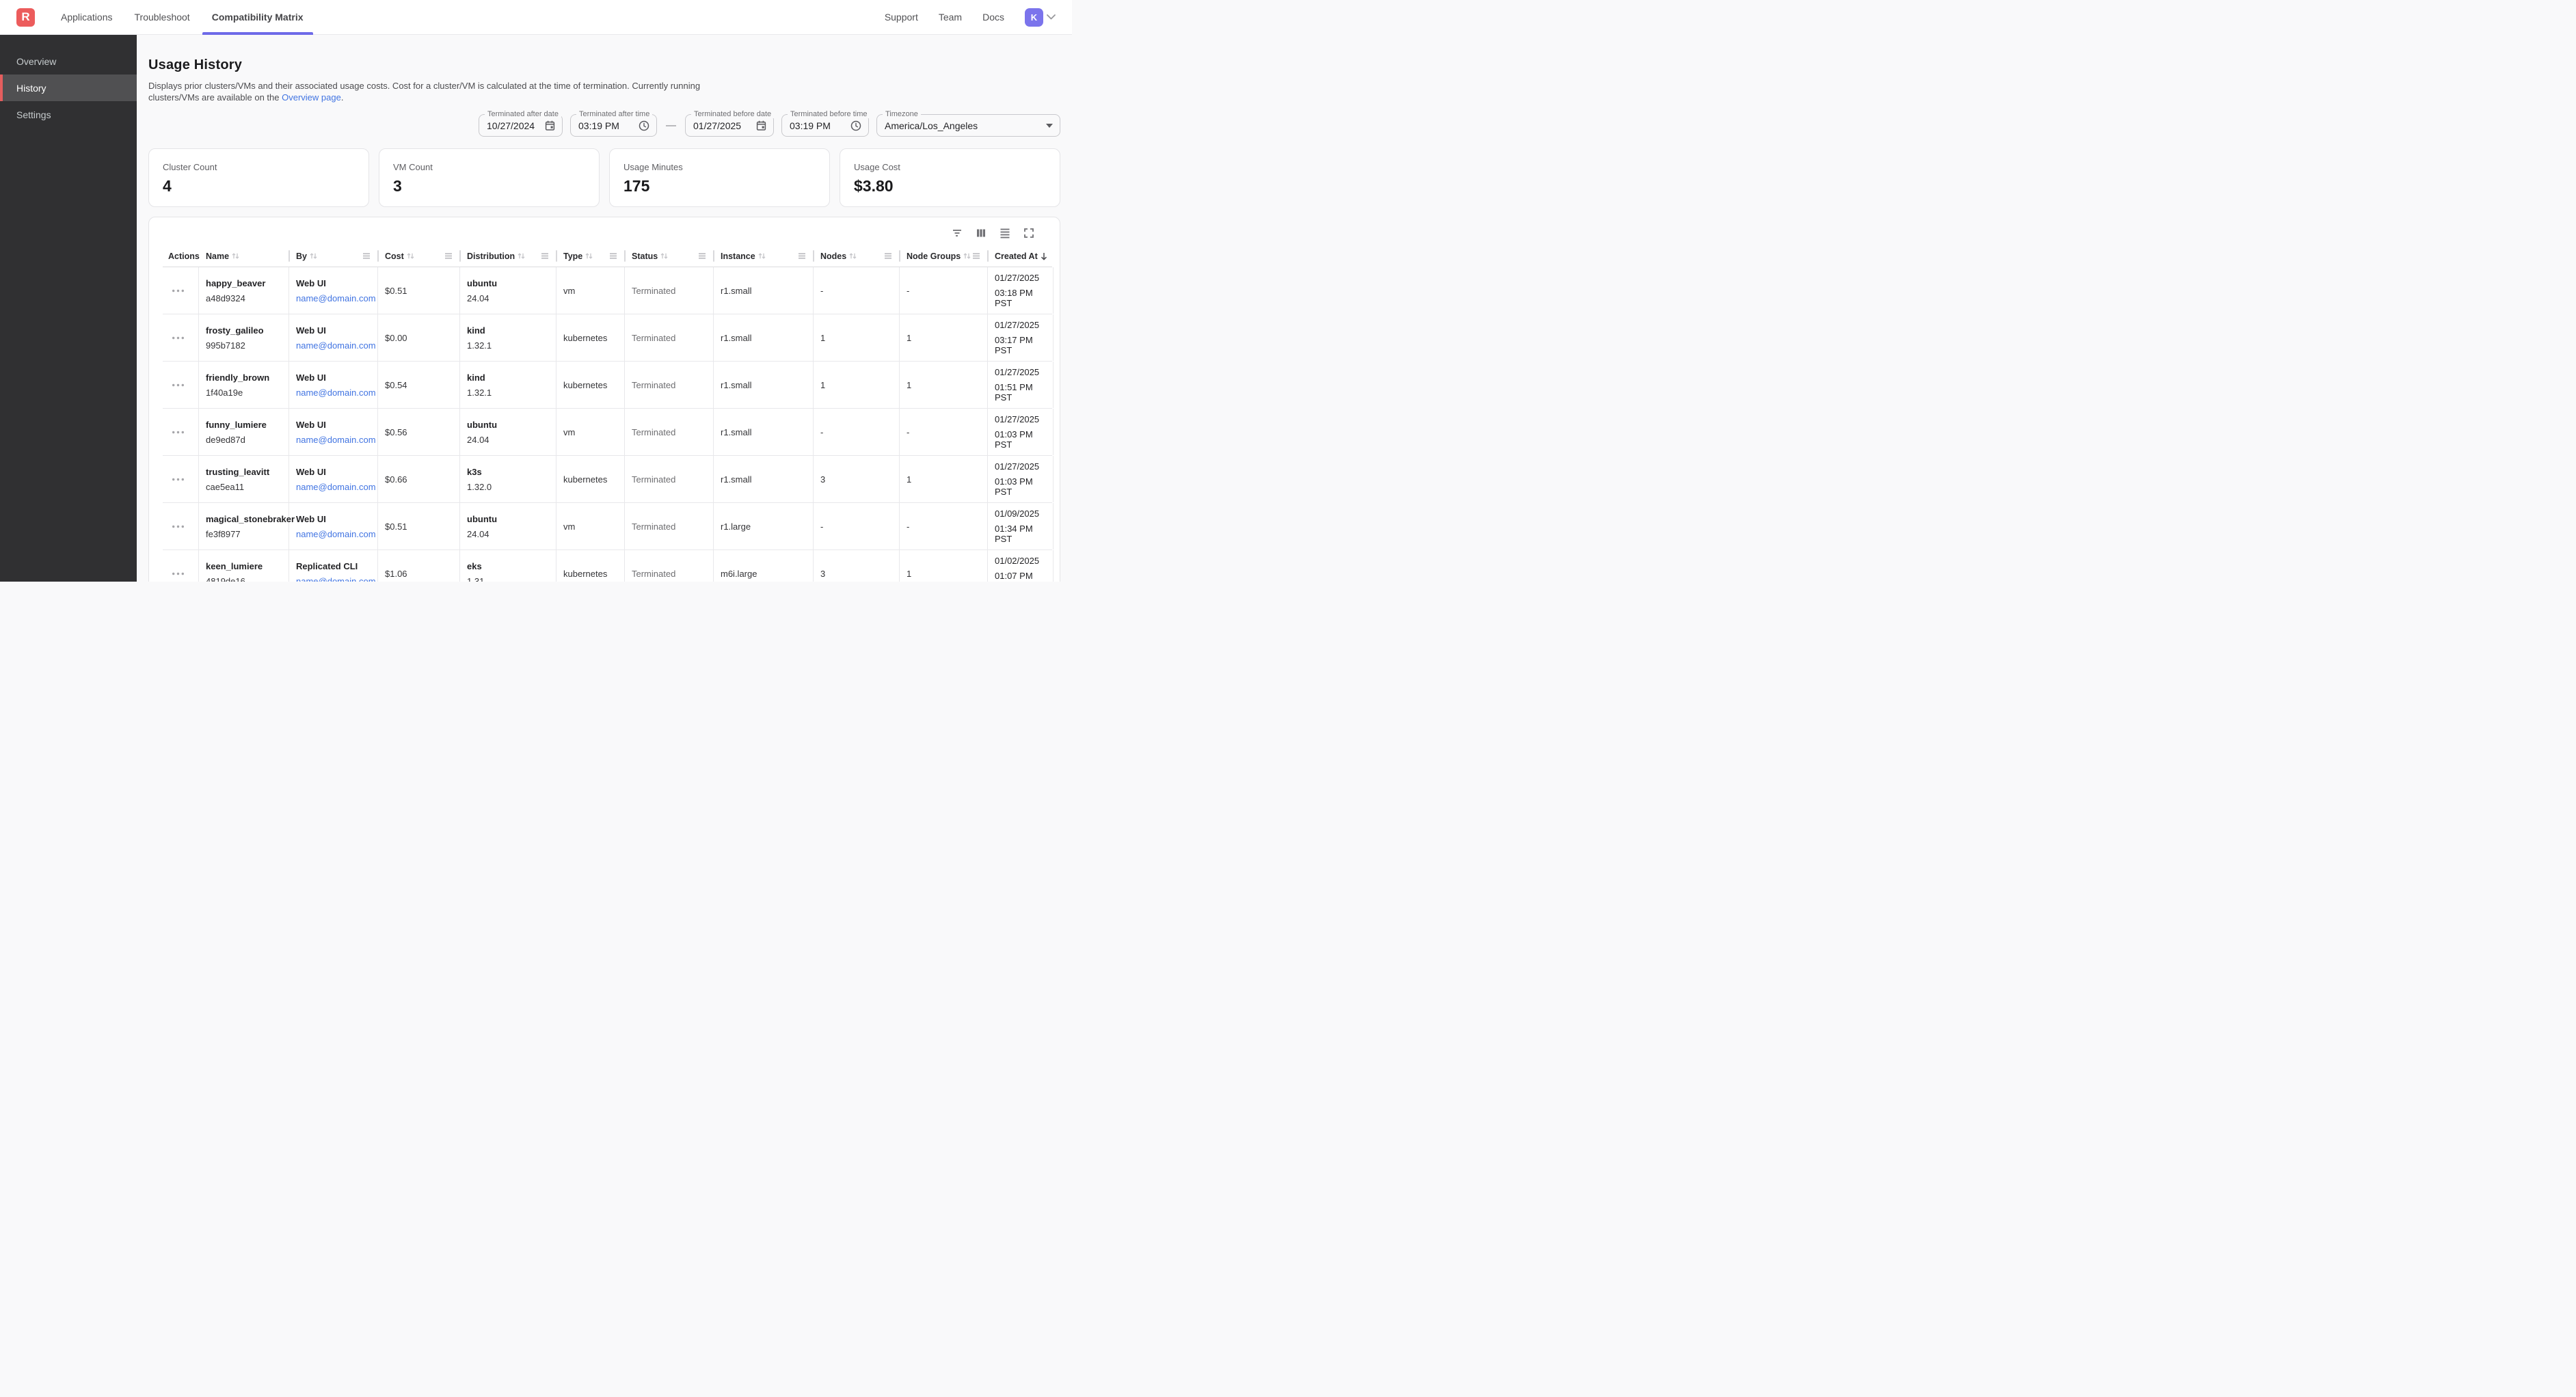 This screenshot has width=2576, height=1397. Describe the element at coordinates (311, 330) in the screenshot. I see `row-by: Web UI` at that location.